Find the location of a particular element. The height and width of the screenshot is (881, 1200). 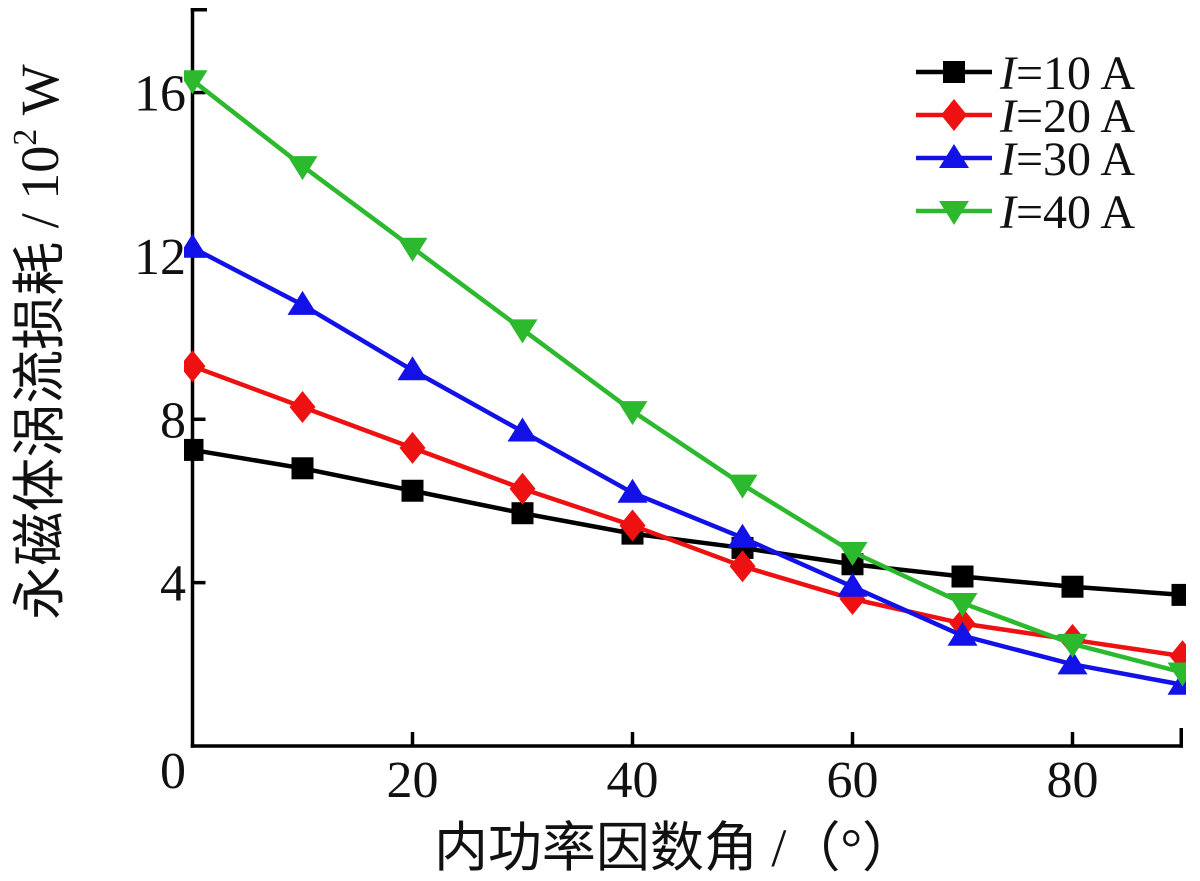

y-axis-ticks: 0 4 8 12 16 is located at coordinates (170, 433).